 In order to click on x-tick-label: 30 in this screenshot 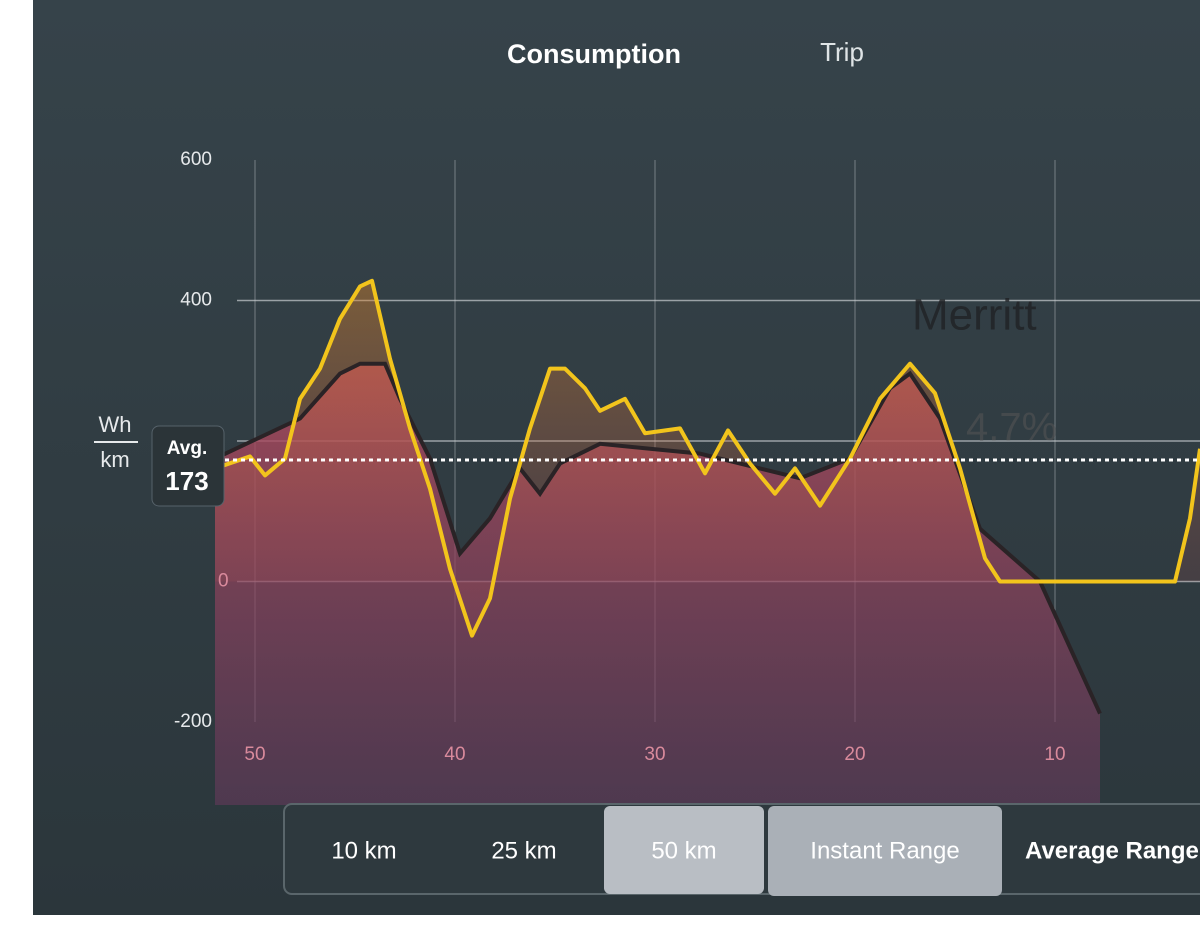, I will do `click(654, 754)`.